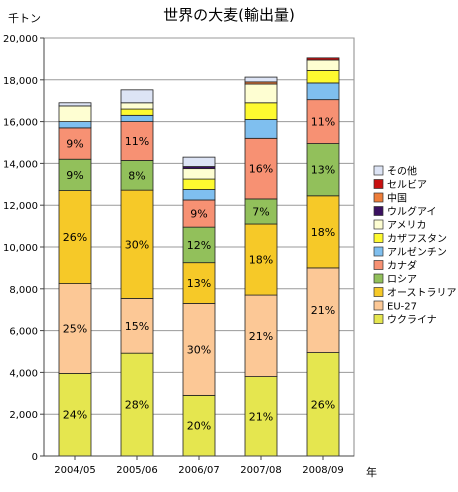 The height and width of the screenshot is (492, 458). What do you see at coordinates (20, 206) in the screenshot?
I see `y-tick-label: 12,000` at bounding box center [20, 206].